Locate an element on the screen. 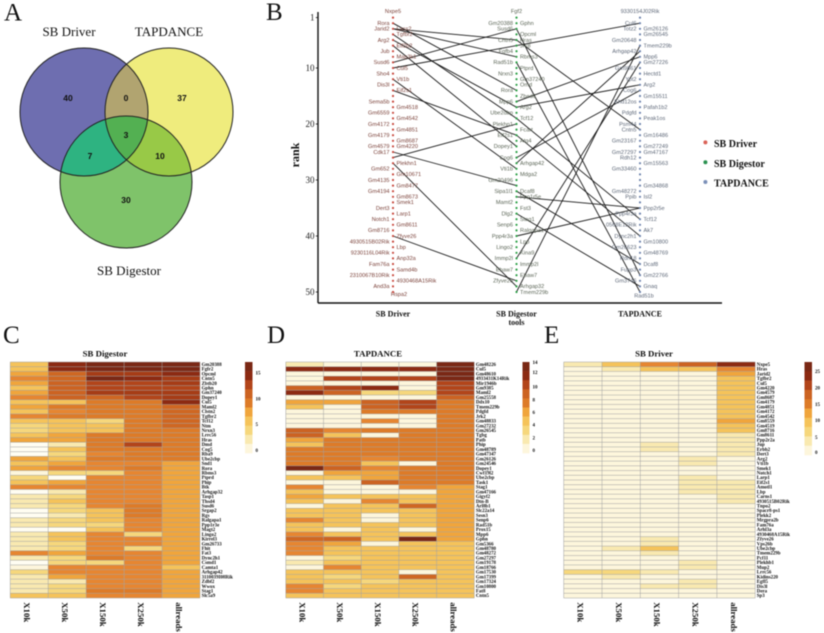 The image size is (824, 633). svg-text: Omd is located at coordinates (526, 86).